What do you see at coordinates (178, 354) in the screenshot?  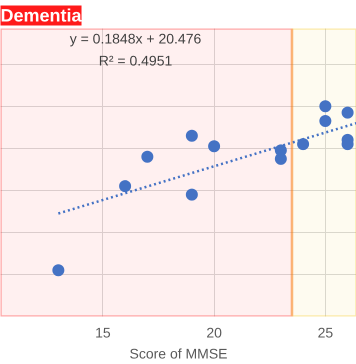 I see `x-axis-title: Score of MMSE` at bounding box center [178, 354].